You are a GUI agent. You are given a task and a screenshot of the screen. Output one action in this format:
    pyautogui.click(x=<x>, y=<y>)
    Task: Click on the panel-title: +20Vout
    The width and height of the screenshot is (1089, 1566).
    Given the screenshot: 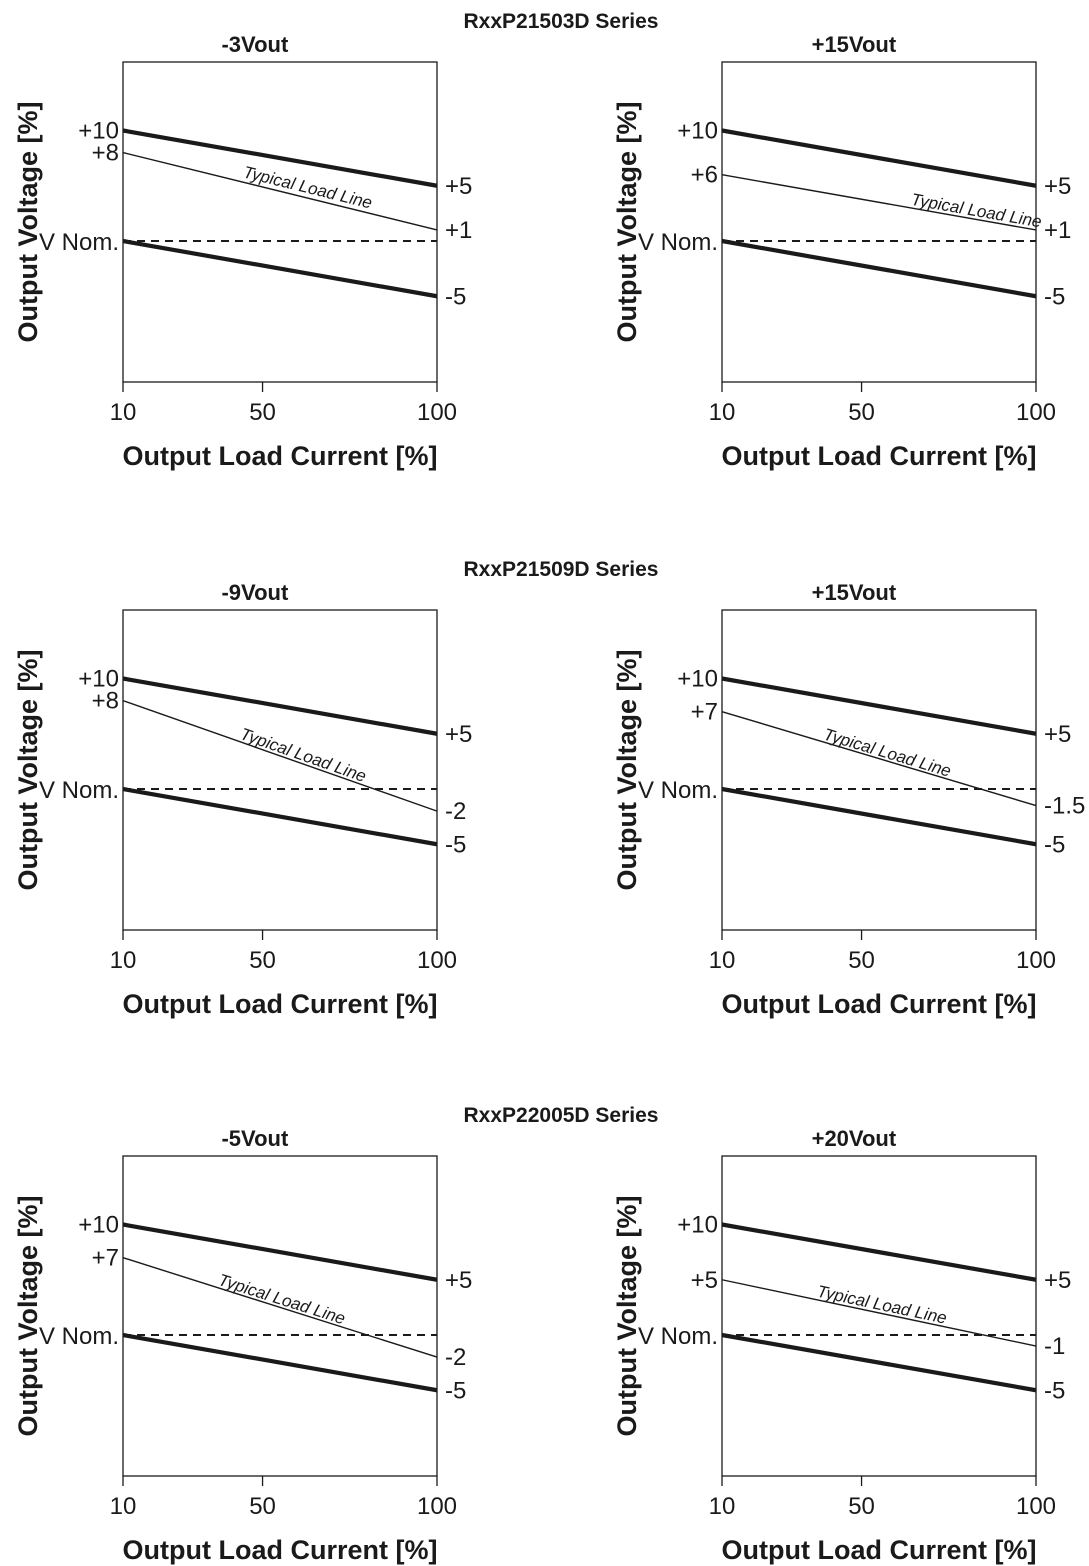 What is the action you would take?
    pyautogui.click(x=854, y=1138)
    